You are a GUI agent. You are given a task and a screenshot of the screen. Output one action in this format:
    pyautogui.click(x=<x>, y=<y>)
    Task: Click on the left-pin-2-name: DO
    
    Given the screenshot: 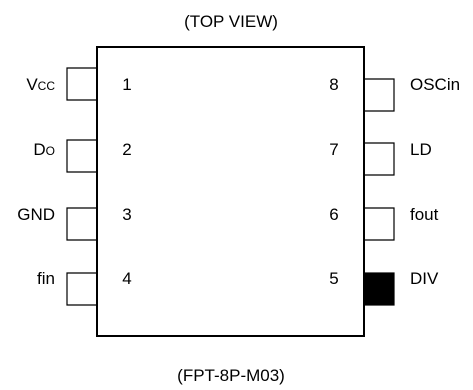 What is the action you would take?
    pyautogui.click(x=44, y=149)
    